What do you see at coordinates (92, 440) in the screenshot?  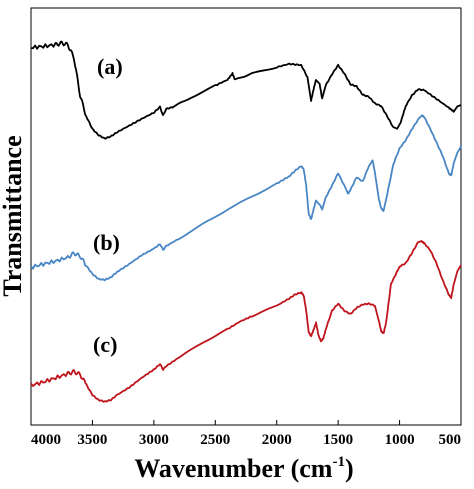 I see `x-tick-label-3500: 3500` at bounding box center [92, 440].